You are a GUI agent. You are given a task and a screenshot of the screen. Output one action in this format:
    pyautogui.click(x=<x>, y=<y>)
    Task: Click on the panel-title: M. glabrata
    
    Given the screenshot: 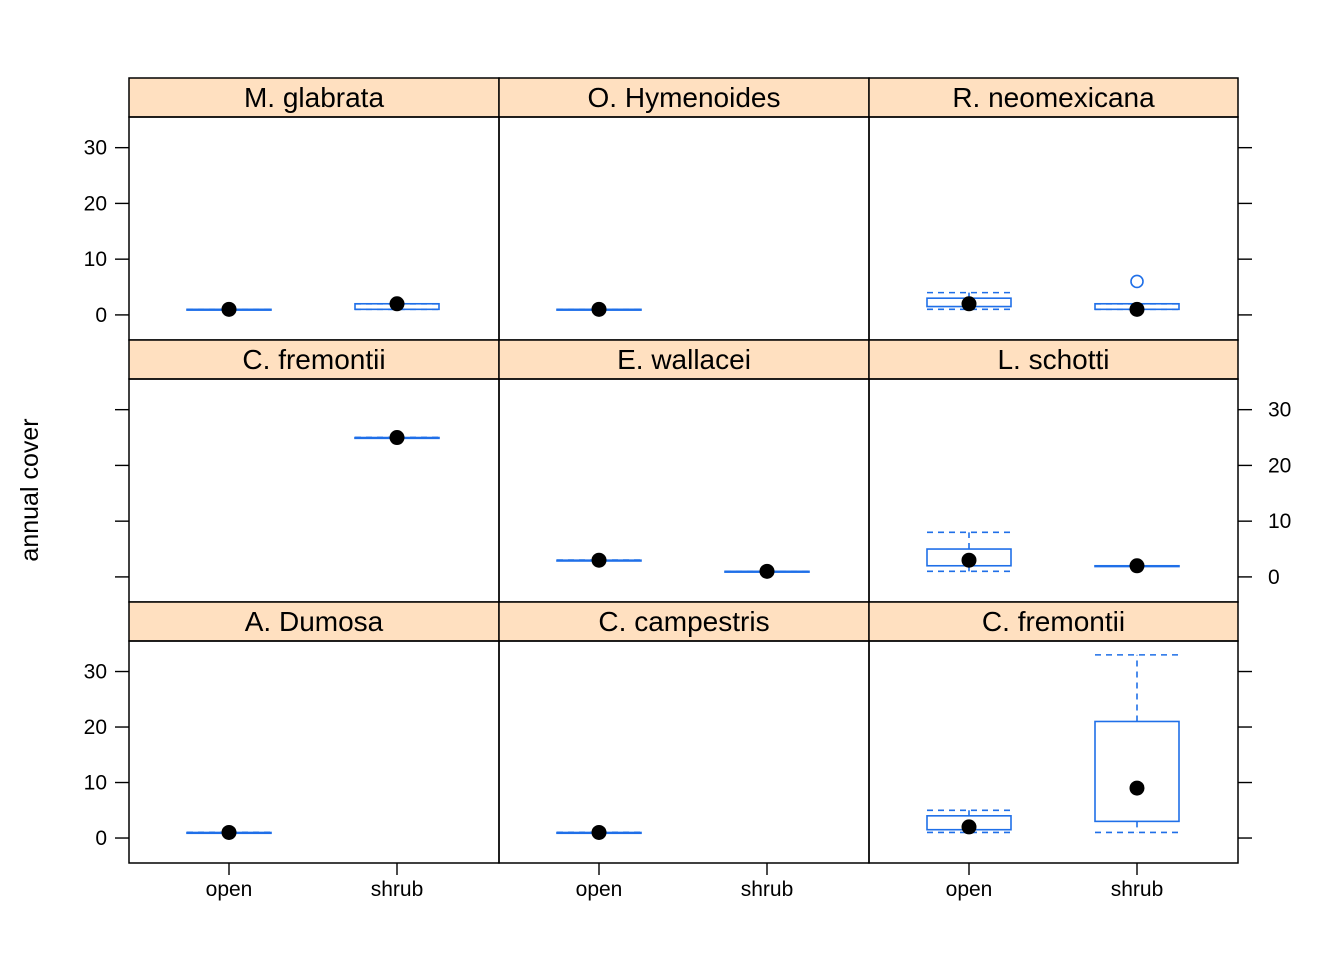 What is the action you would take?
    pyautogui.click(x=314, y=97)
    